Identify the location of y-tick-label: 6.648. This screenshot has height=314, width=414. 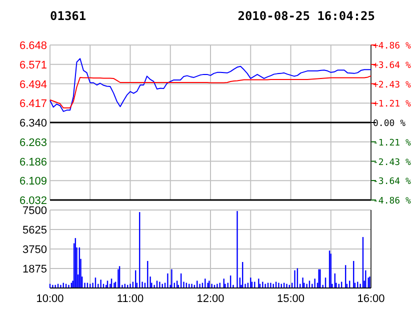
(33, 46).